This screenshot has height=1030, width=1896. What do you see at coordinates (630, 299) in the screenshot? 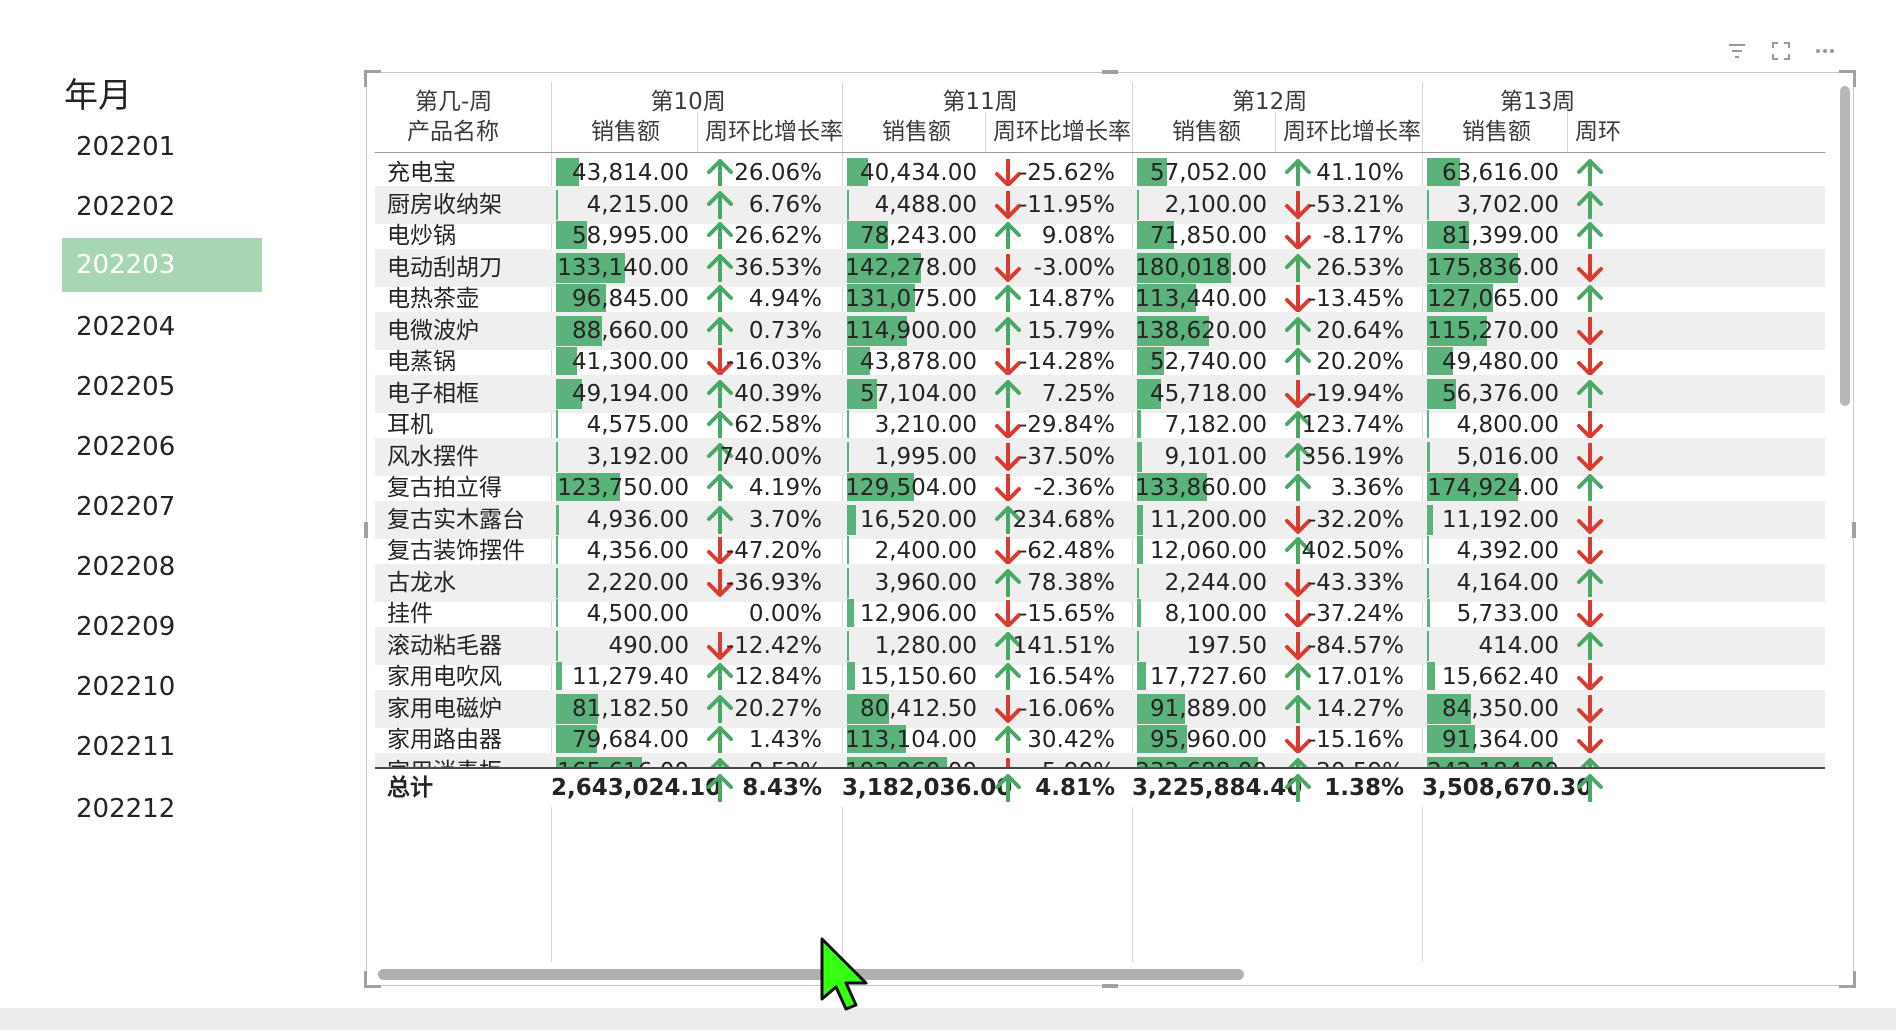
I see `sales-value: 96,845.00` at bounding box center [630, 299].